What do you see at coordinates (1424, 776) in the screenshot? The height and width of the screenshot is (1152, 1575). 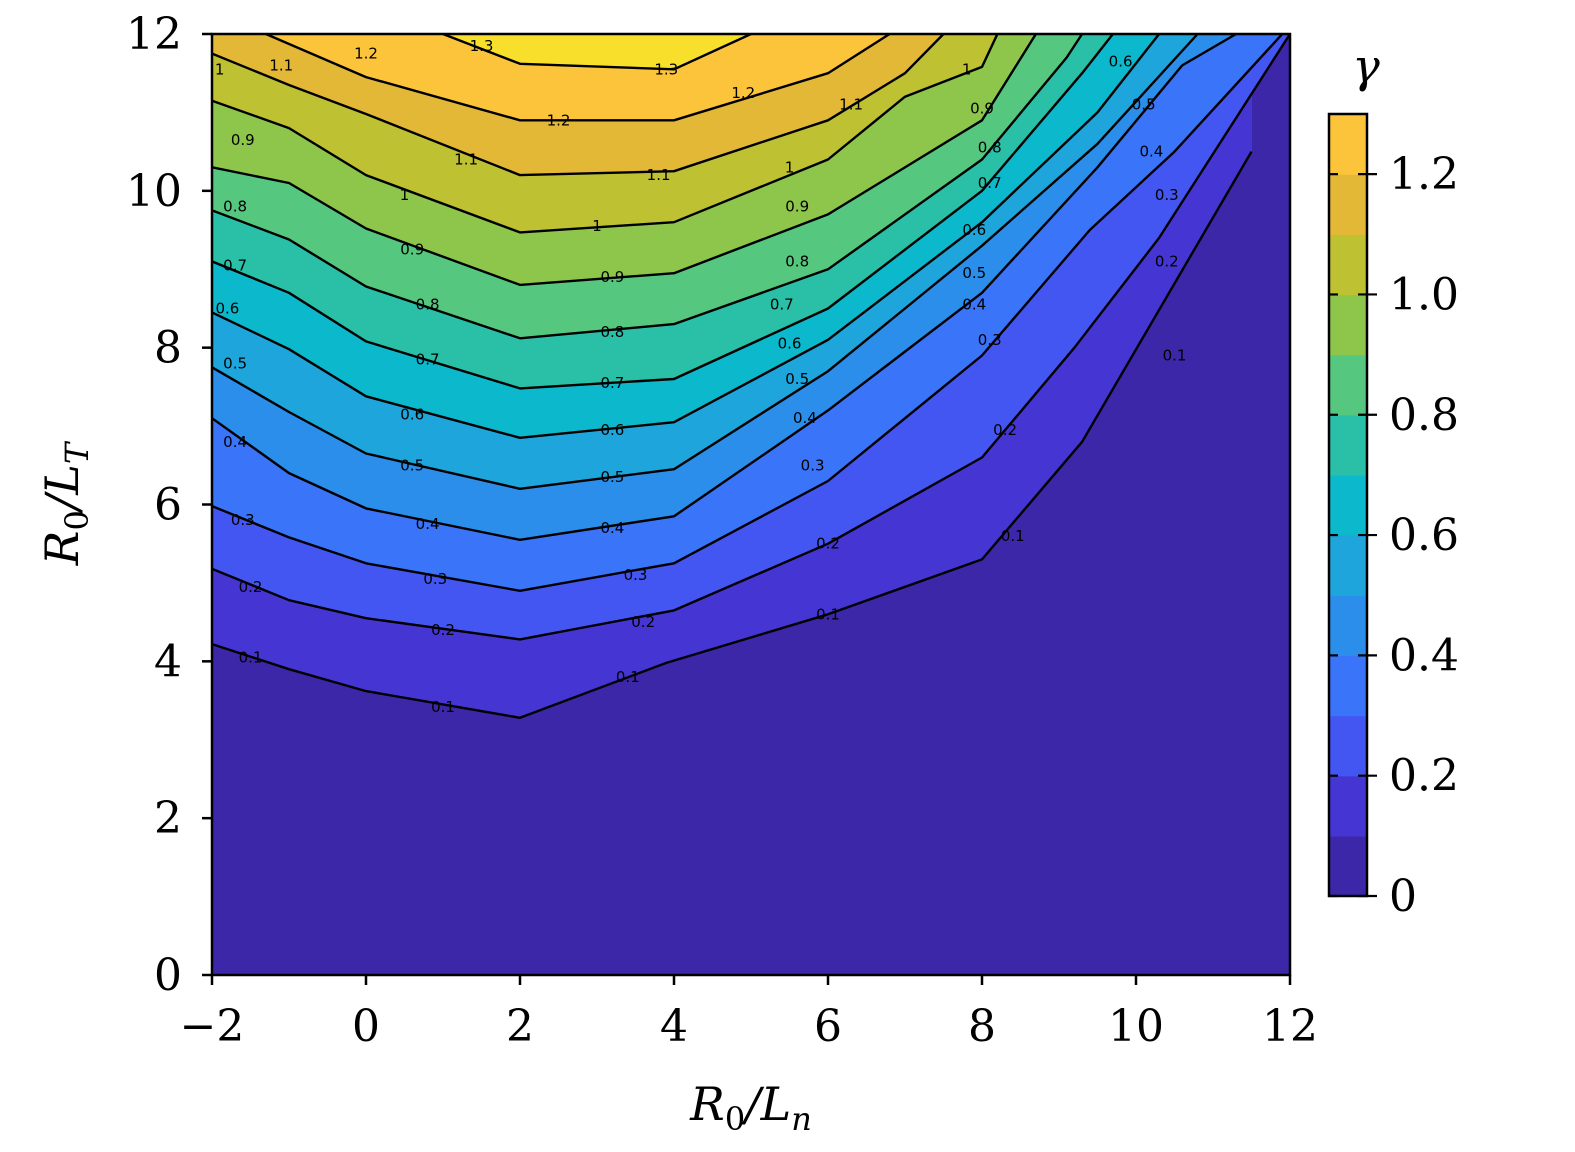 I see `colorbar-tick-label: 0.2` at bounding box center [1424, 776].